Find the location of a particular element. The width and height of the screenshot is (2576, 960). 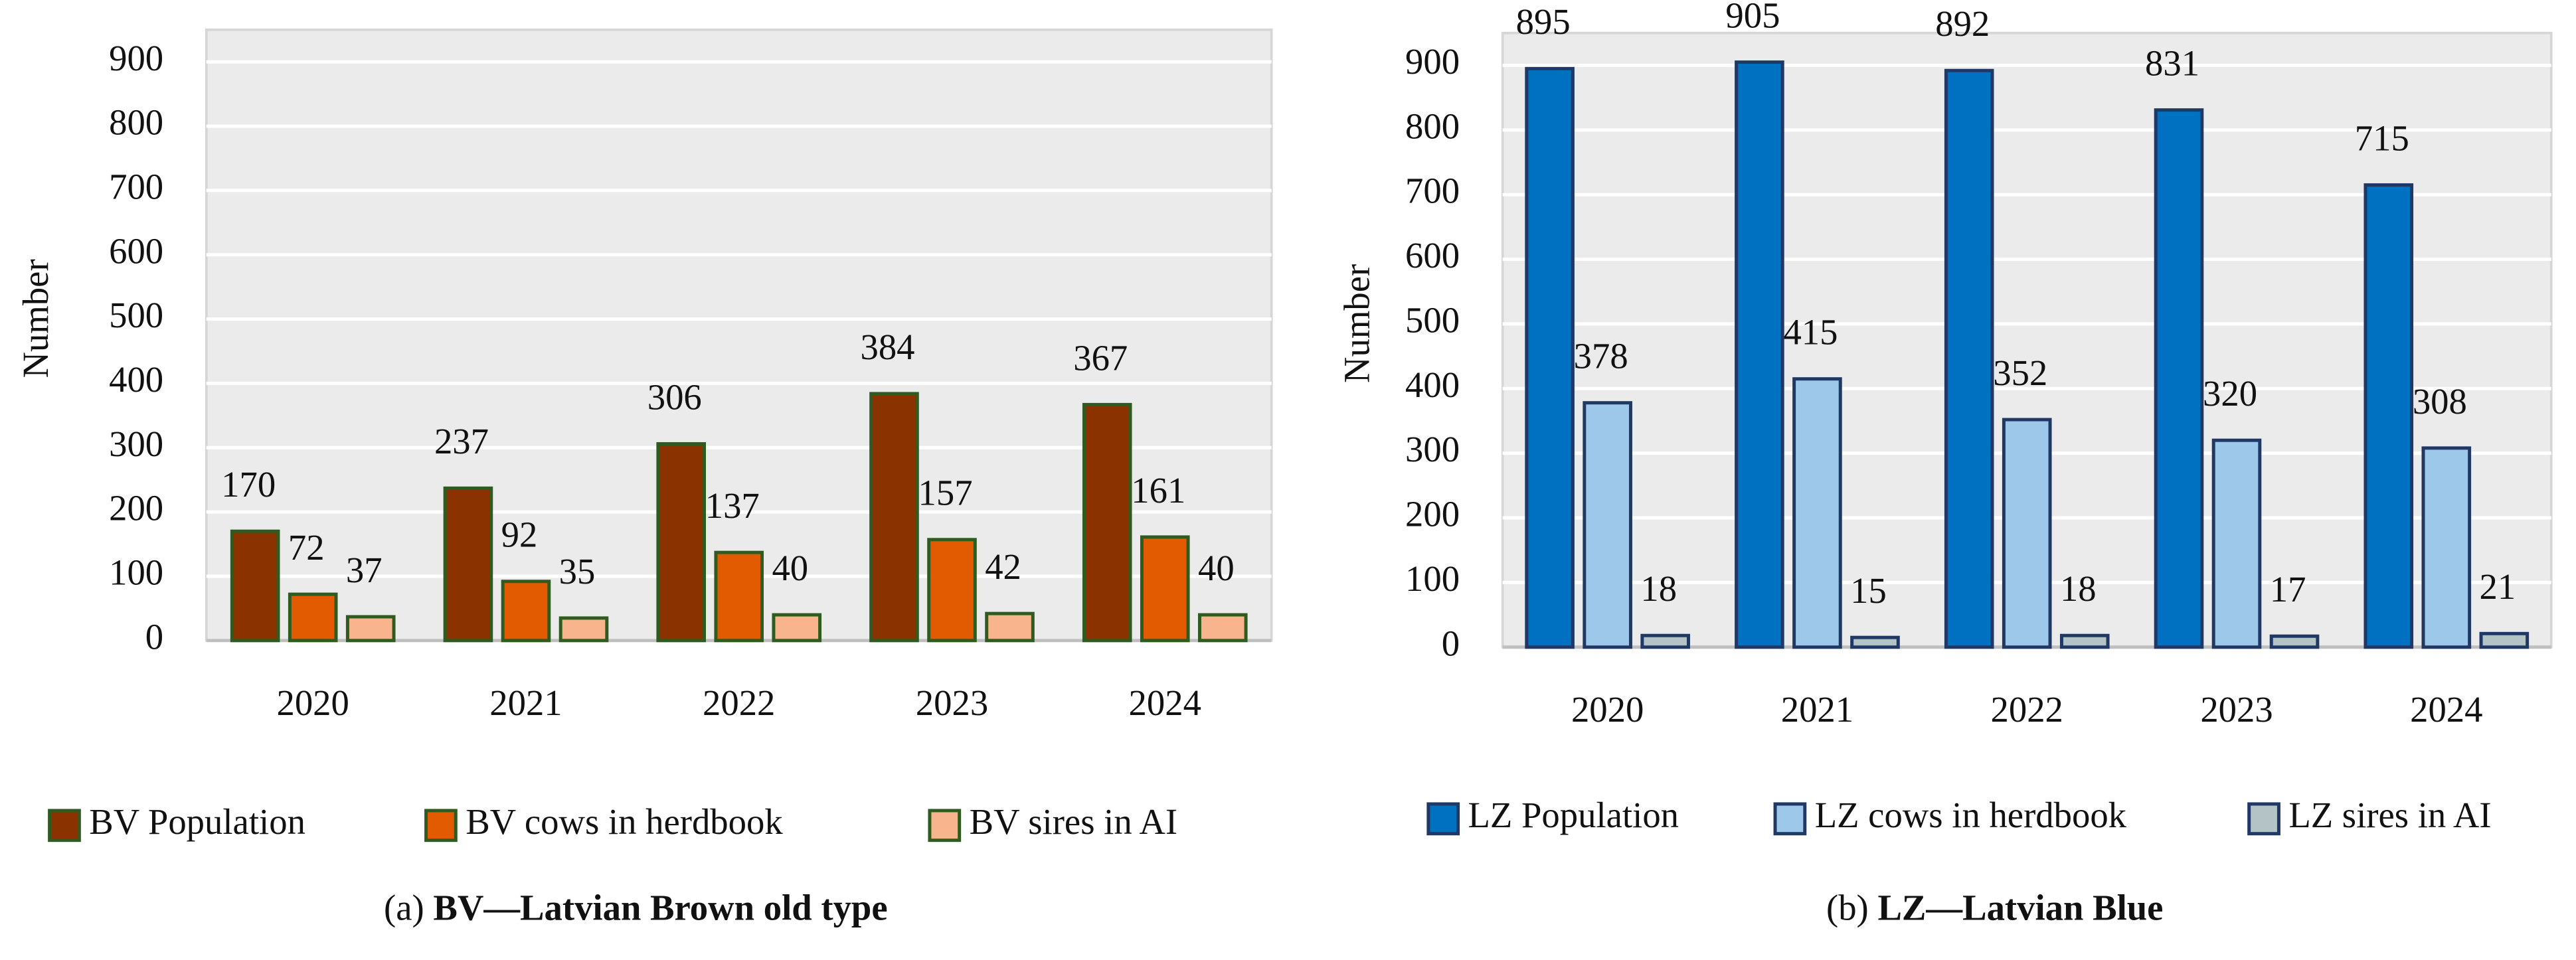

data-label: 892 is located at coordinates (1962, 23).